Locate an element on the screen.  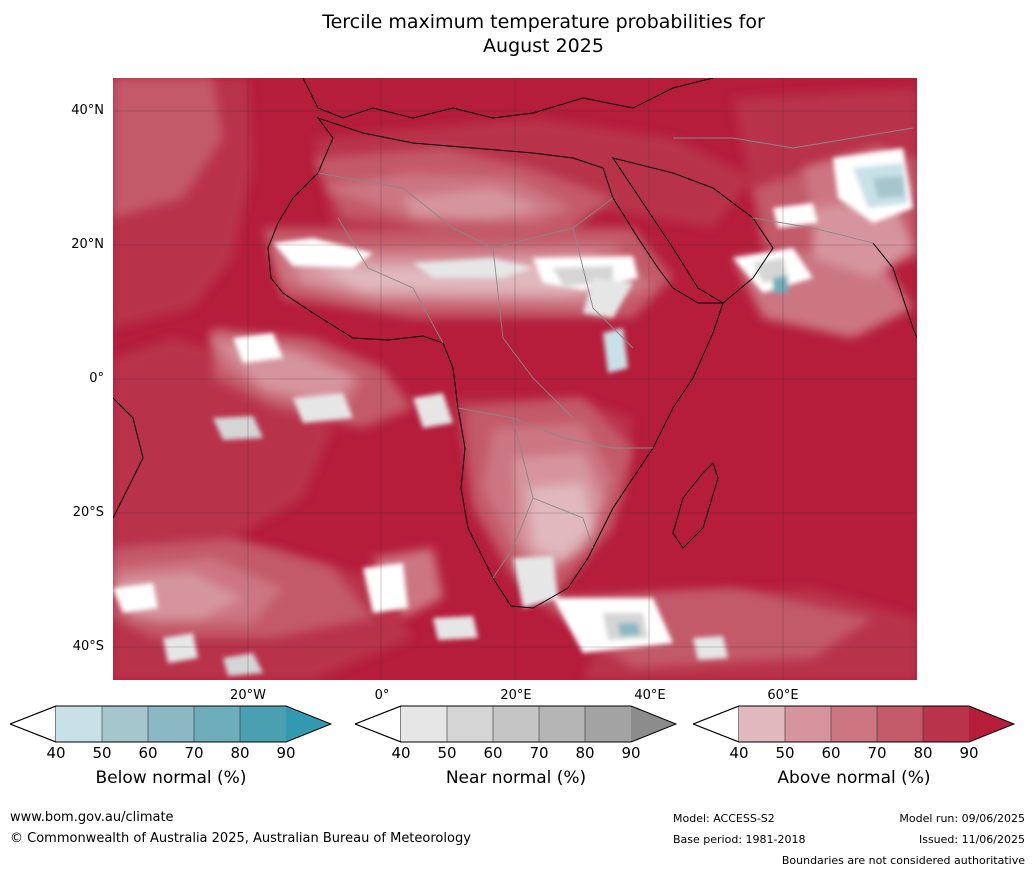
below-tick: 70 is located at coordinates (194, 753).